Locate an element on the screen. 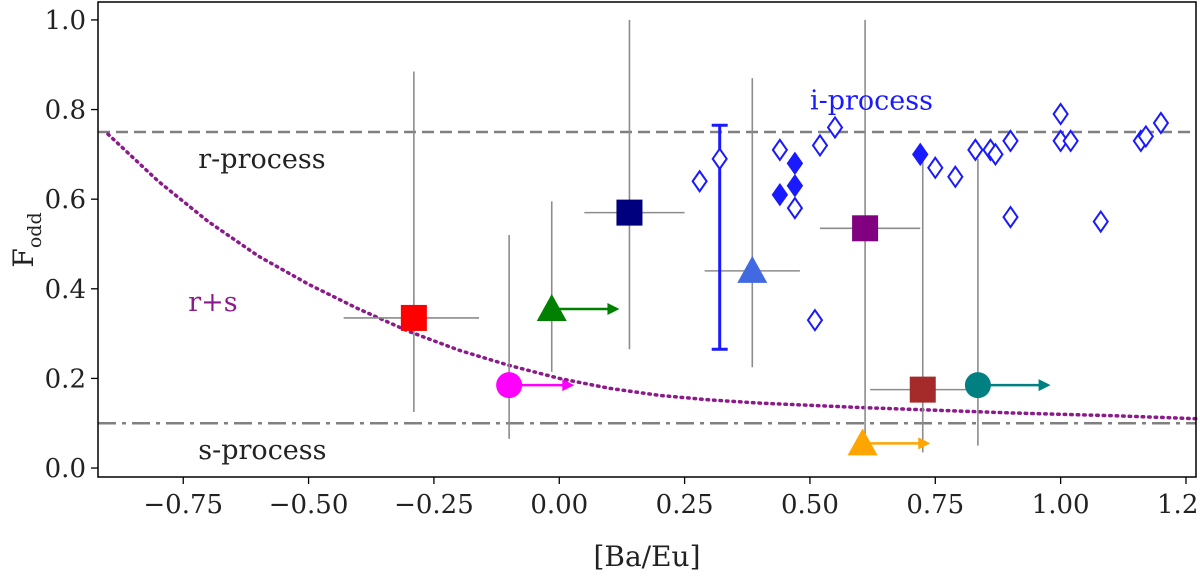  green-triangle-star is located at coordinates (578, 286).